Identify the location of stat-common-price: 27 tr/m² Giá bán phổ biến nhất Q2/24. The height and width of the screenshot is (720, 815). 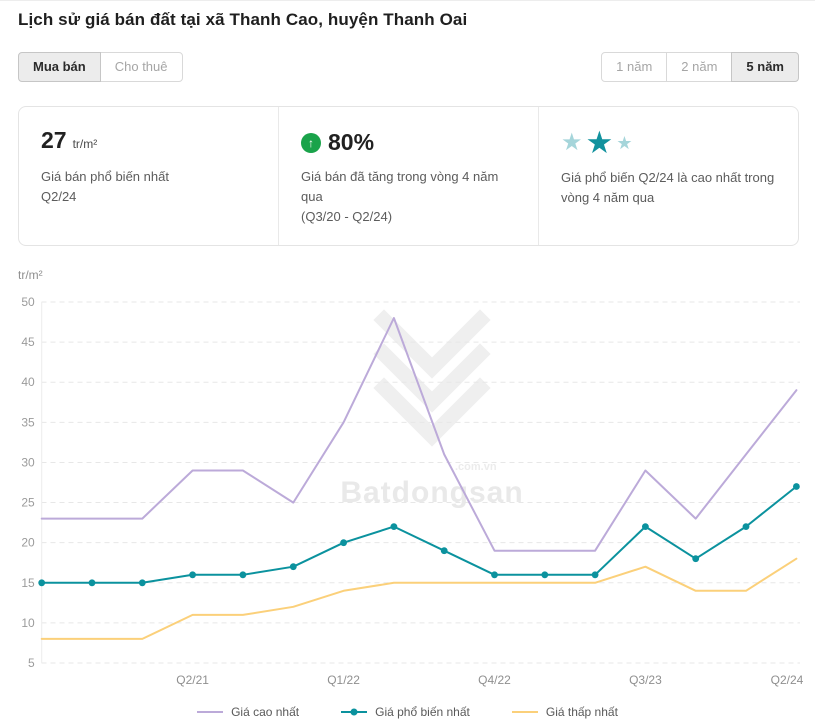
(148, 176).